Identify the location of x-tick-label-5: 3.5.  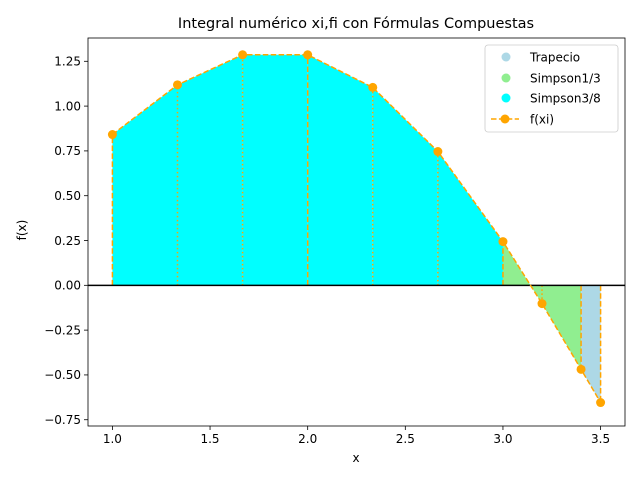
(600, 439).